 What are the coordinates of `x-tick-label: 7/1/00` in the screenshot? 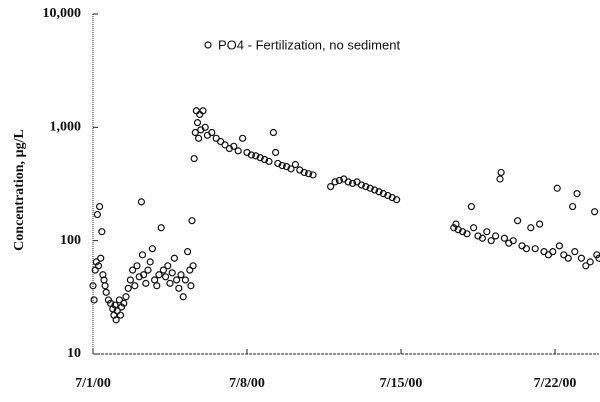 It's located at (93, 383).